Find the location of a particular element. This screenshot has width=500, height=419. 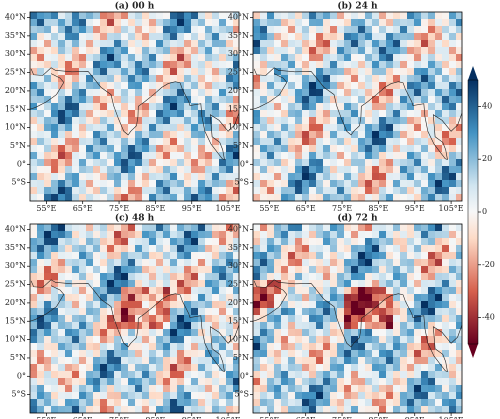

coastline is located at coordinates (285, 285).